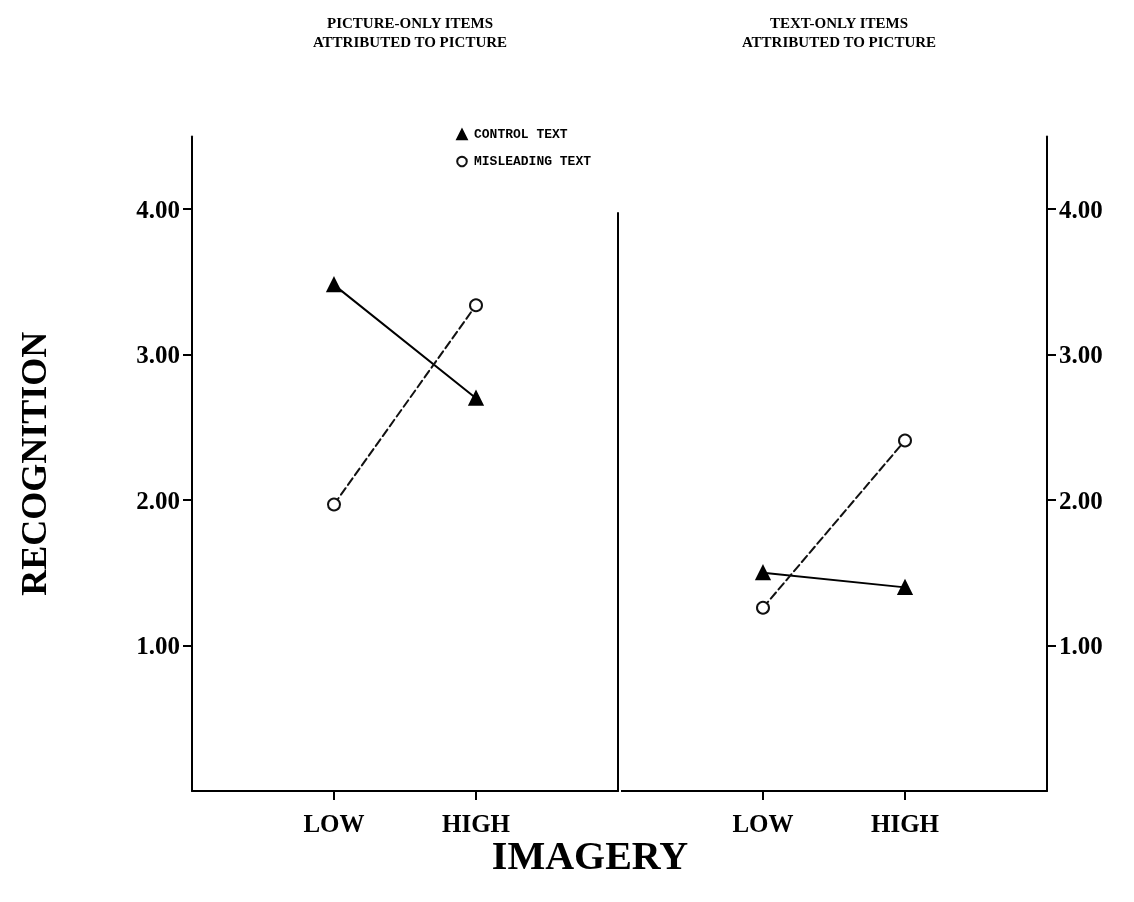 The height and width of the screenshot is (902, 1134). Describe the element at coordinates (520, 134) in the screenshot. I see `legend-label: CONTROL TEXT` at that location.